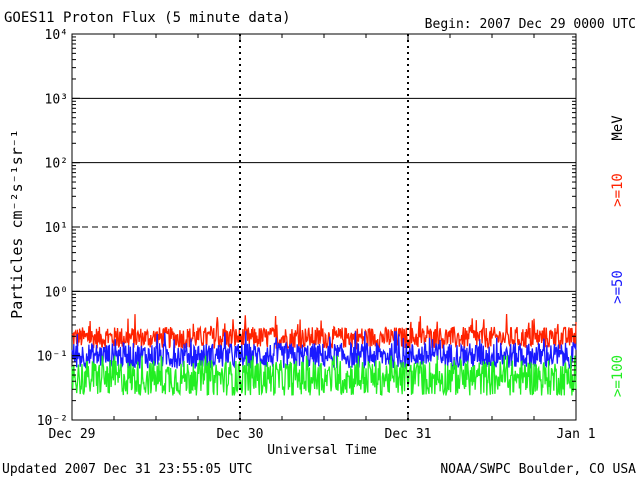 The width and height of the screenshot is (640, 480). What do you see at coordinates (618, 256) in the screenshot?
I see `energy-legend: MeV >=10 >=50 >=100` at bounding box center [618, 256].